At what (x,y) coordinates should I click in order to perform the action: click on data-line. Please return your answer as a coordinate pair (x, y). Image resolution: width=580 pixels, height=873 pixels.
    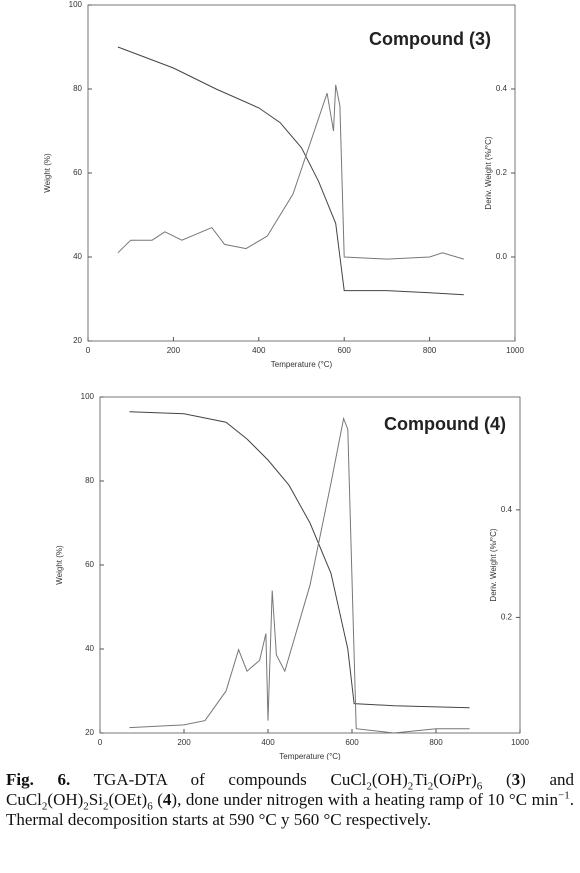
    Looking at the image, I should click on (290, 172).